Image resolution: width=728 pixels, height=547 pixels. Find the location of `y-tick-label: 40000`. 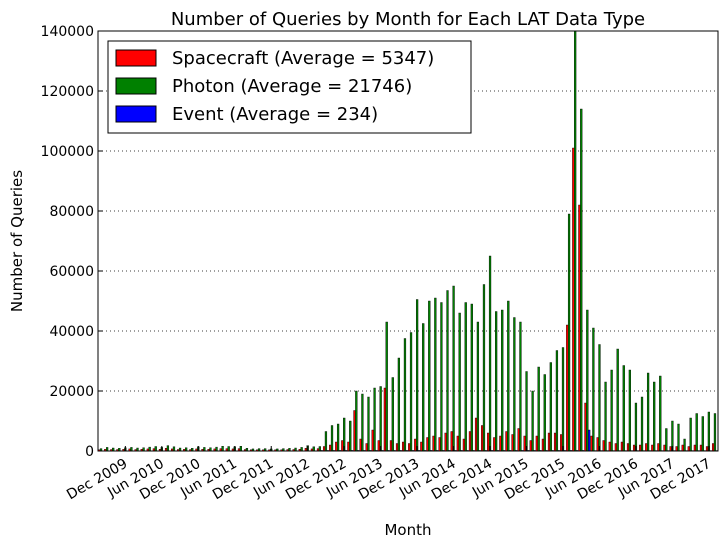

y-tick-label: 40000 is located at coordinates (71, 332).